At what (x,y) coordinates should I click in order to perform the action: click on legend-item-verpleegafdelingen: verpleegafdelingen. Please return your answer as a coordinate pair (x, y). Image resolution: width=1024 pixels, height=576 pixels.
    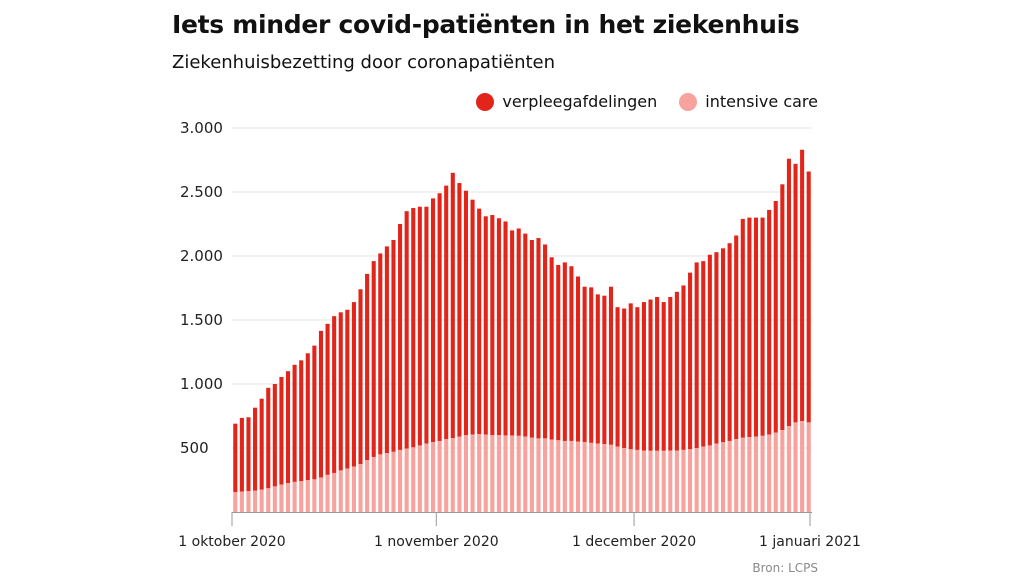
    Looking at the image, I should click on (566, 101).